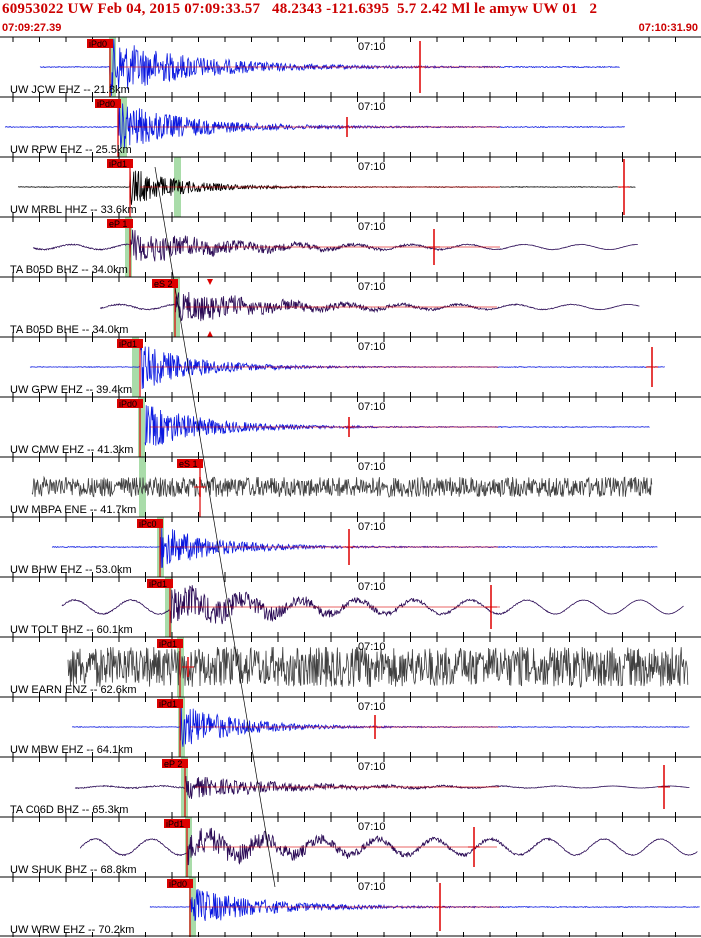  What do you see at coordinates (71, 570) in the screenshot?
I see `station-label: UW BHW EHZ -- 53.0km` at bounding box center [71, 570].